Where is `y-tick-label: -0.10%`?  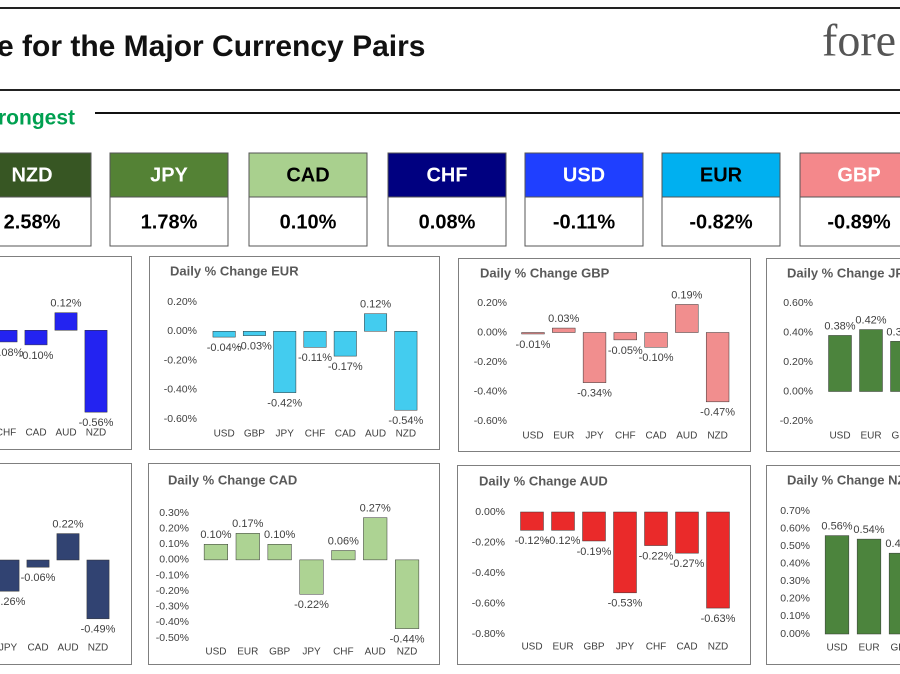
y-tick-label: -0.10% is located at coordinates (172, 575).